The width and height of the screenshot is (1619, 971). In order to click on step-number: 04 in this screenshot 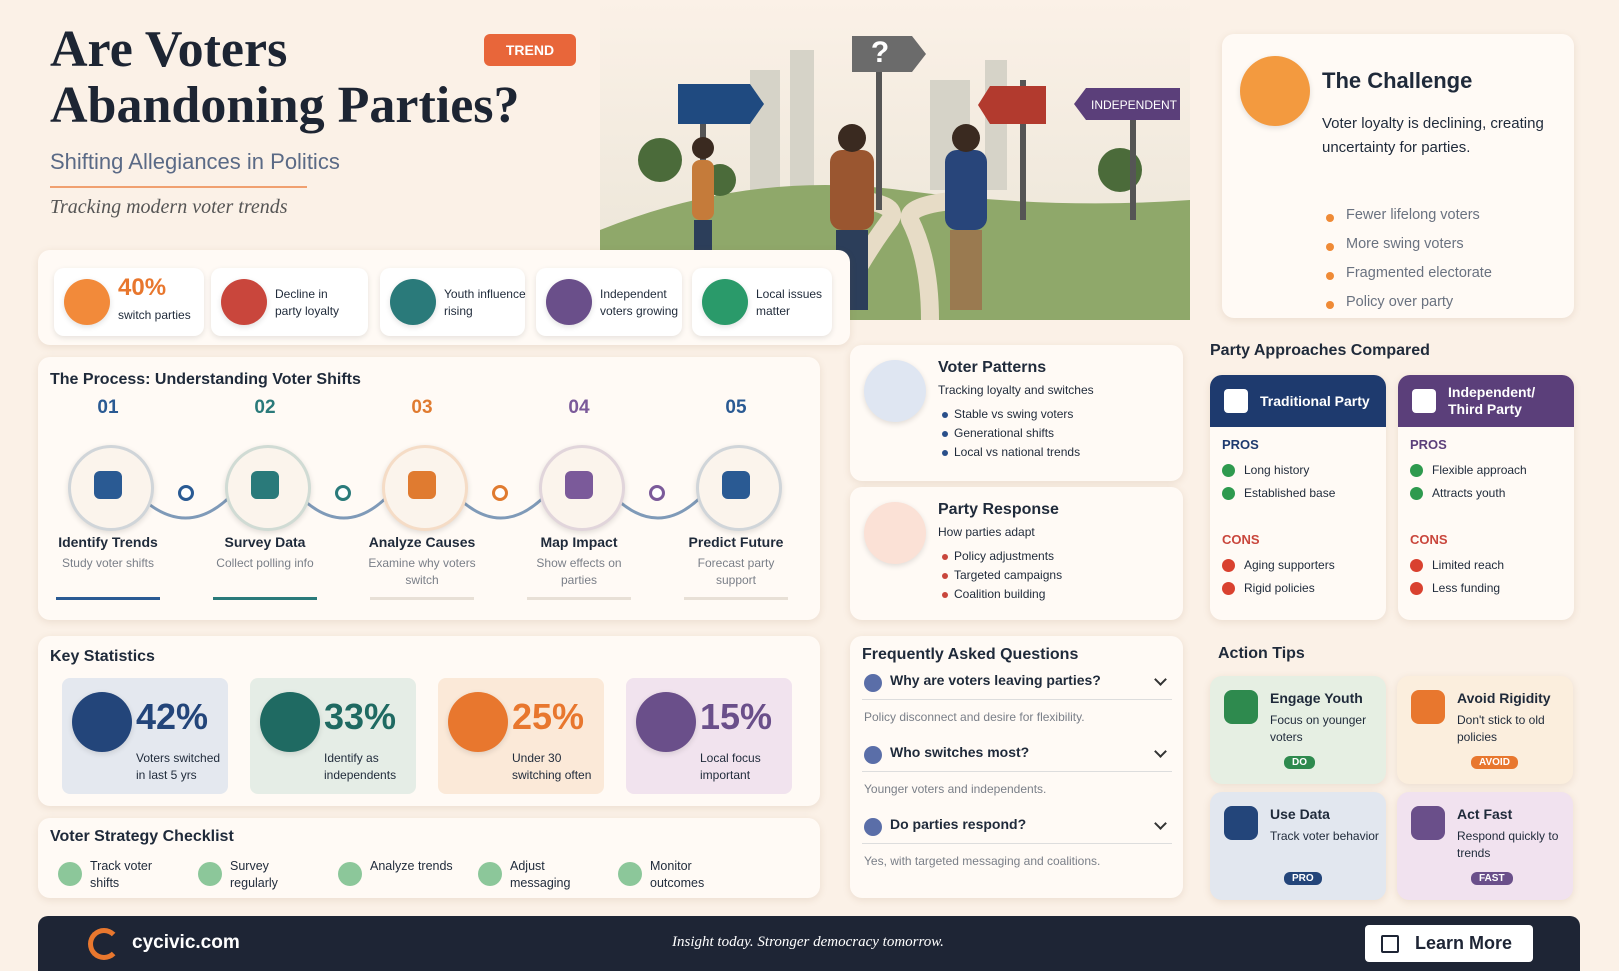, I will do `click(579, 407)`.